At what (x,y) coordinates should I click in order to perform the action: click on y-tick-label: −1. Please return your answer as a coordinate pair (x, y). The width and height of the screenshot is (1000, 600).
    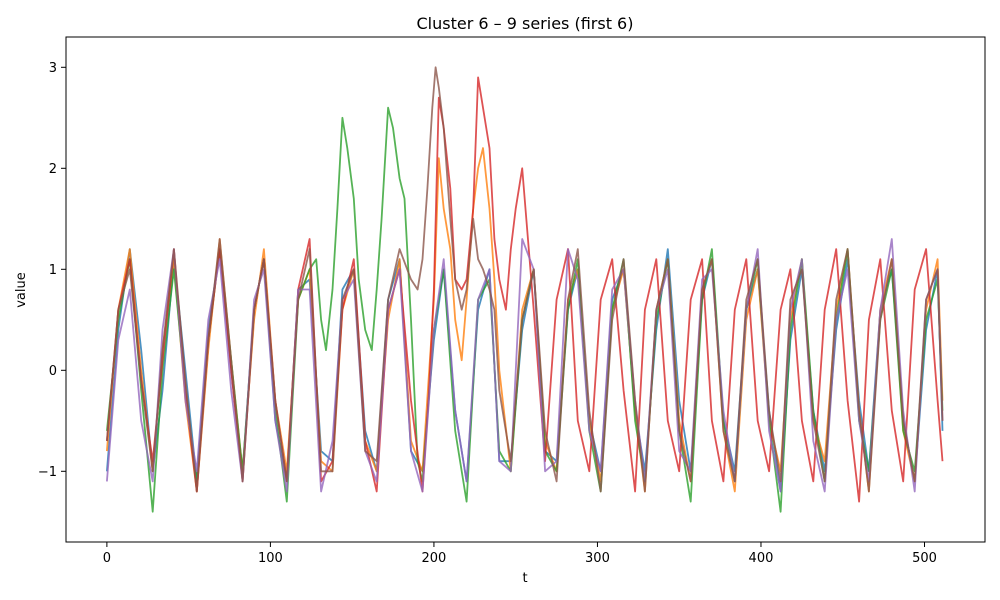
    Looking at the image, I should click on (47, 472).